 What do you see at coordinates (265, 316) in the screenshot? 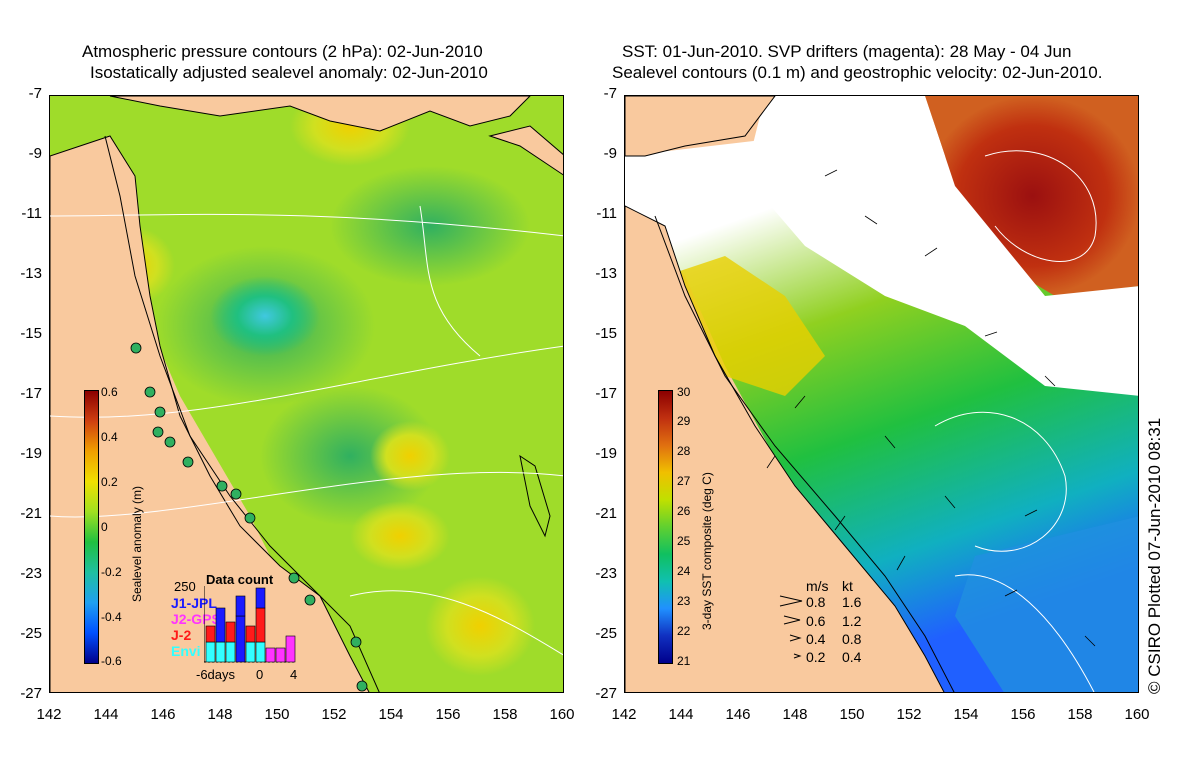
I see `anomaly-min-cyan` at bounding box center [265, 316].